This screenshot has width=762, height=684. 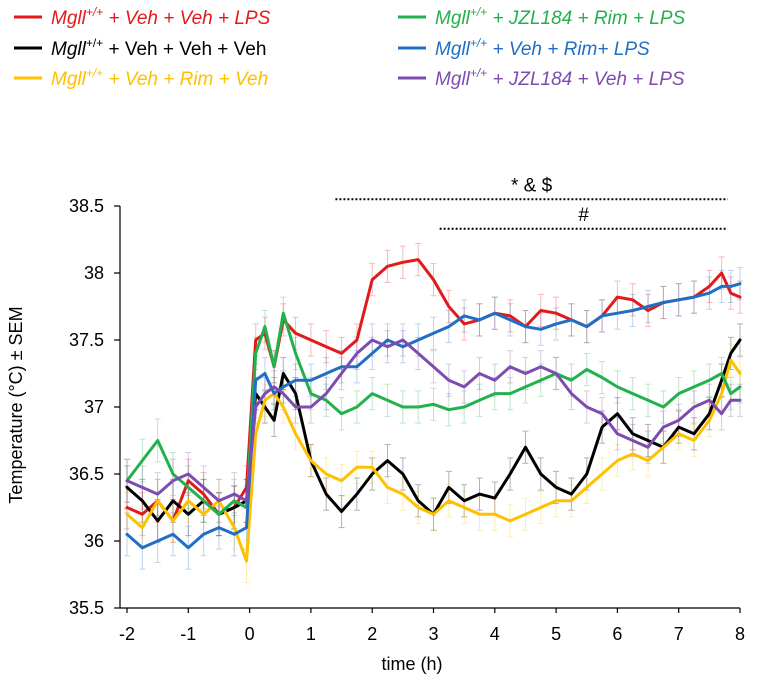 What do you see at coordinates (495, 634) in the screenshot?
I see `x-tick-label: 4` at bounding box center [495, 634].